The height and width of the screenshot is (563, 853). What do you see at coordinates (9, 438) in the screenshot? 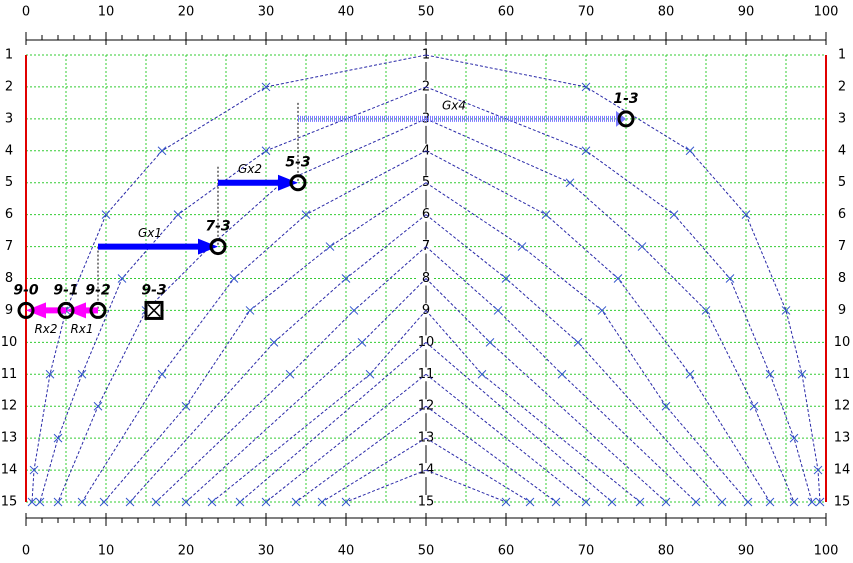
I see `row-label-left: 13` at bounding box center [9, 438].